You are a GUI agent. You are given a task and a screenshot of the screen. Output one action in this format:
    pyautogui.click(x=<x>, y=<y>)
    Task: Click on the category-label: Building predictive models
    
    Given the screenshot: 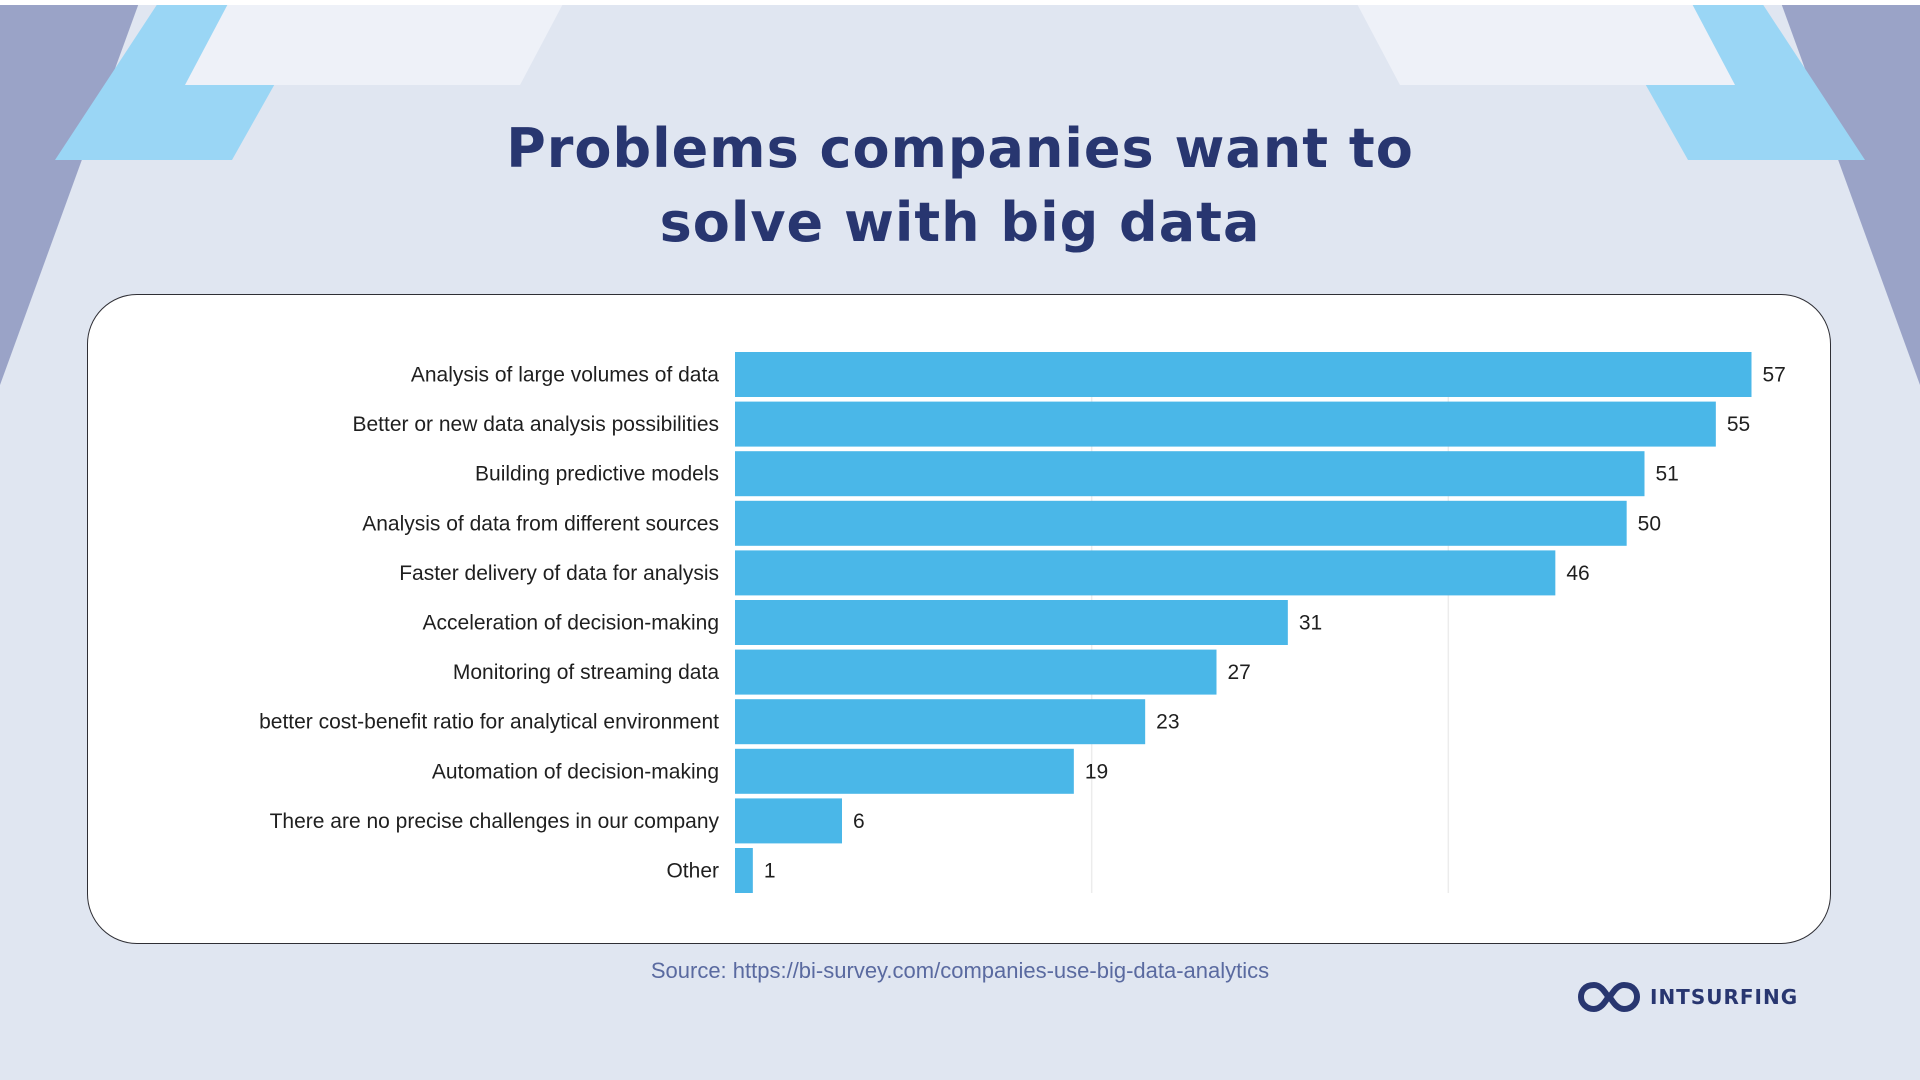 What is the action you would take?
    pyautogui.click(x=597, y=474)
    